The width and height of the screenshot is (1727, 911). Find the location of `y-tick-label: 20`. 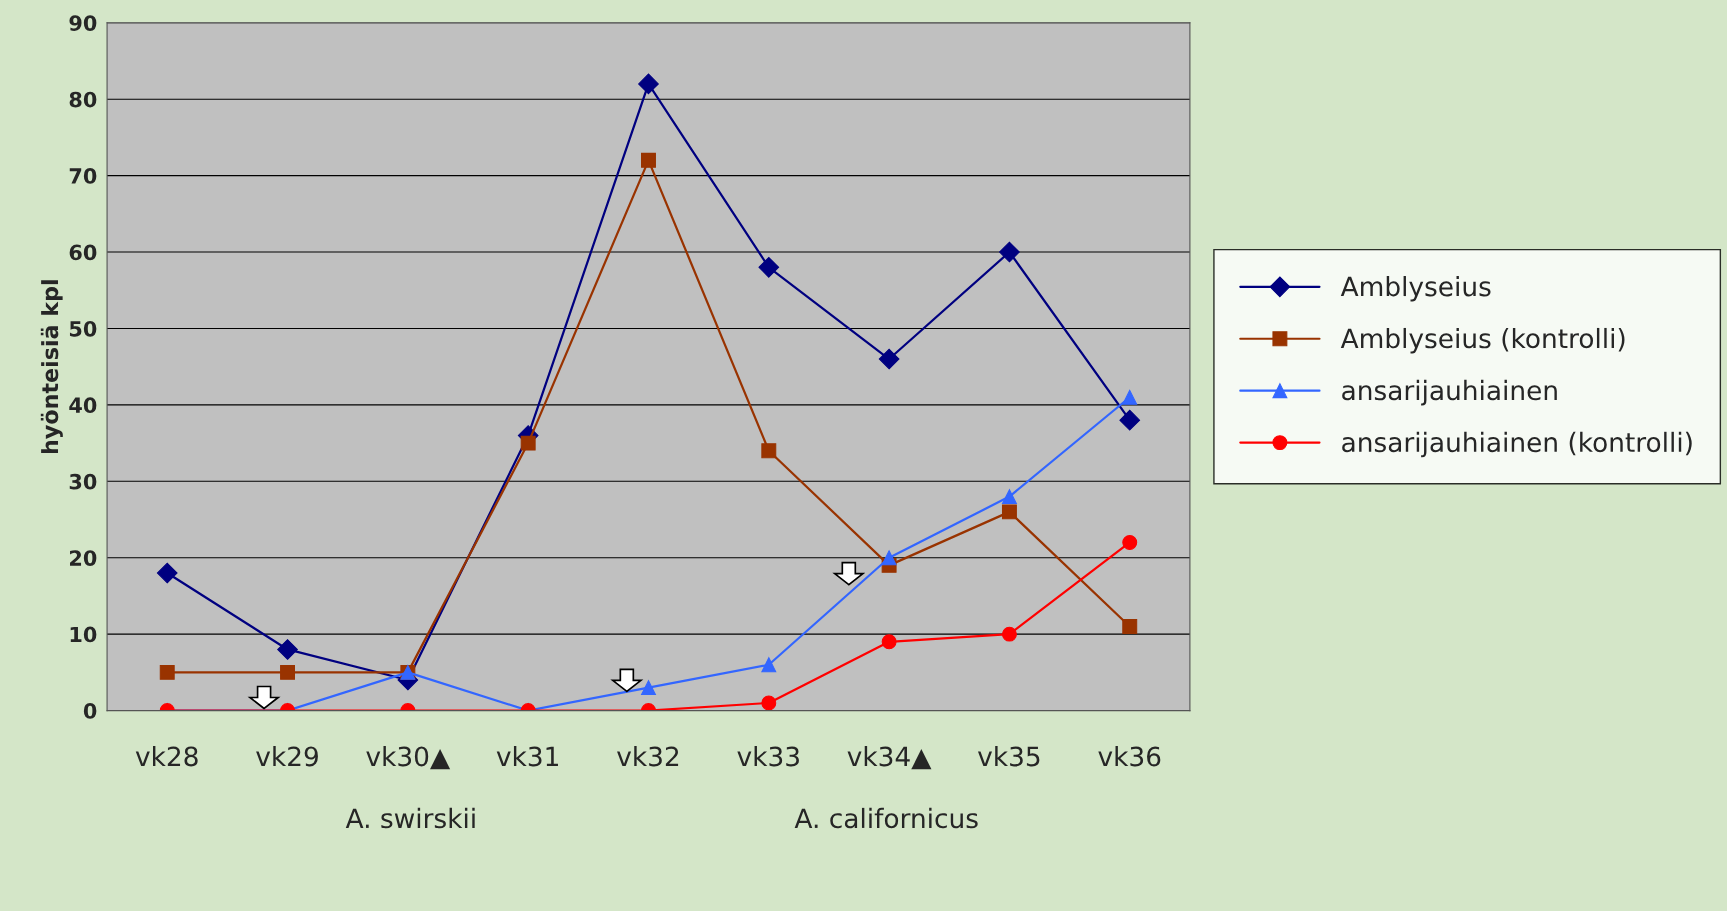

y-tick-label: 20 is located at coordinates (83, 558).